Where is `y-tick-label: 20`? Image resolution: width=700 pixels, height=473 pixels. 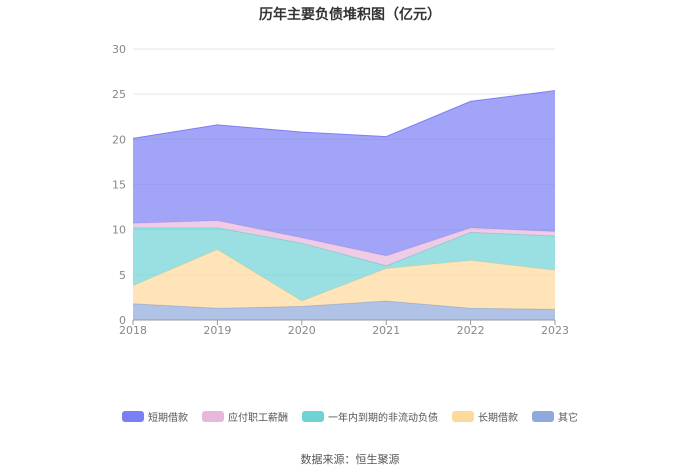
y-tick-label: 20 is located at coordinates (119, 139).